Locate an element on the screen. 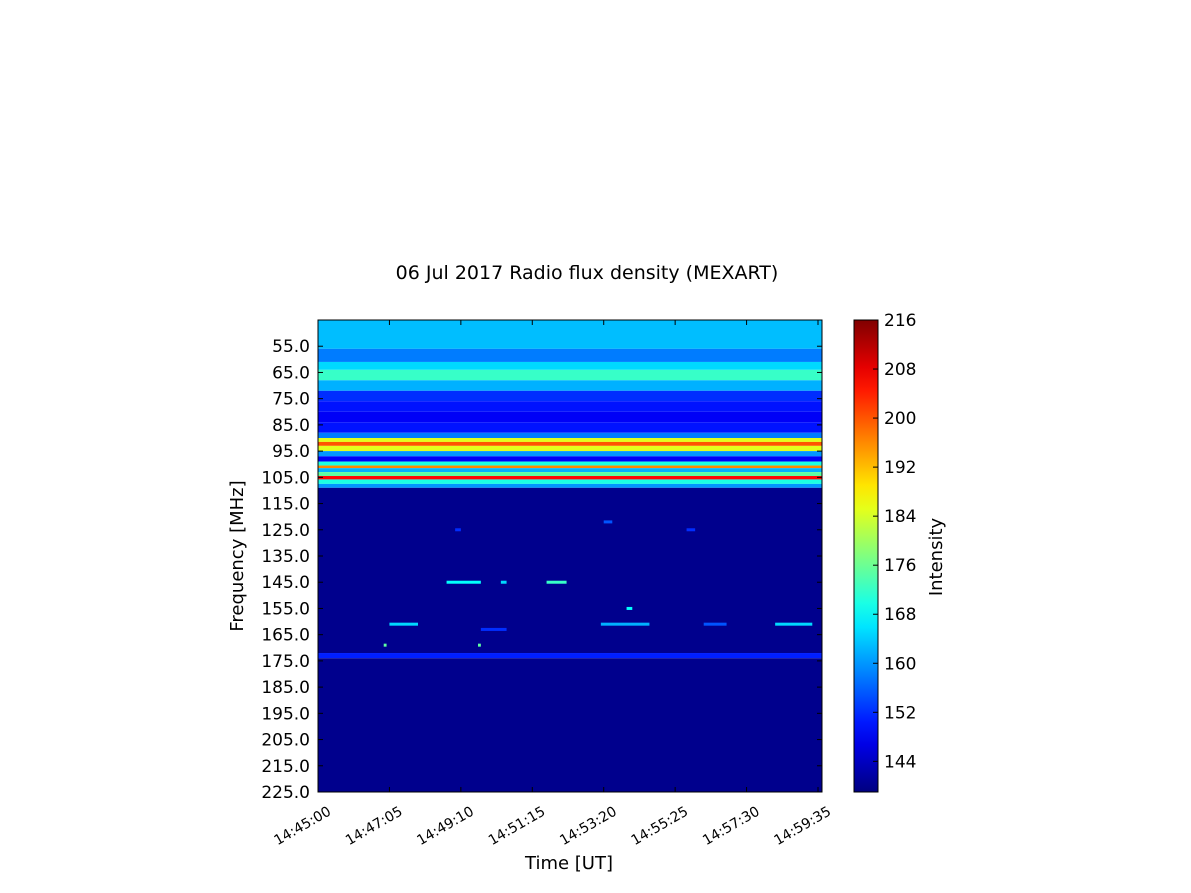  y-tick-label: 115.0 is located at coordinates (285, 505).